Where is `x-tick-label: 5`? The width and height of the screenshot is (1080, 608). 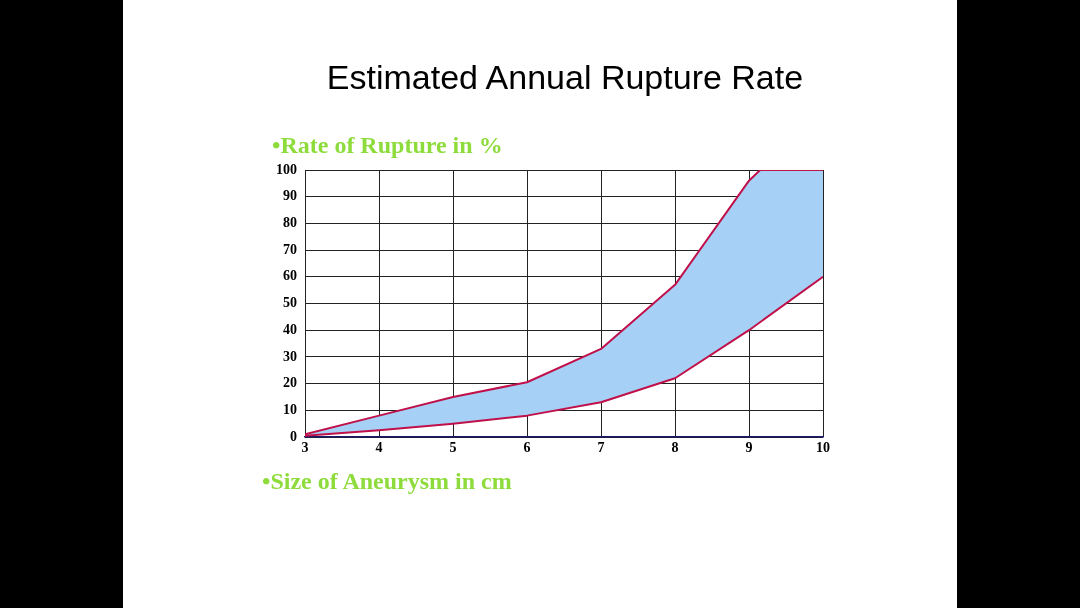
x-tick-label: 5 is located at coordinates (453, 448).